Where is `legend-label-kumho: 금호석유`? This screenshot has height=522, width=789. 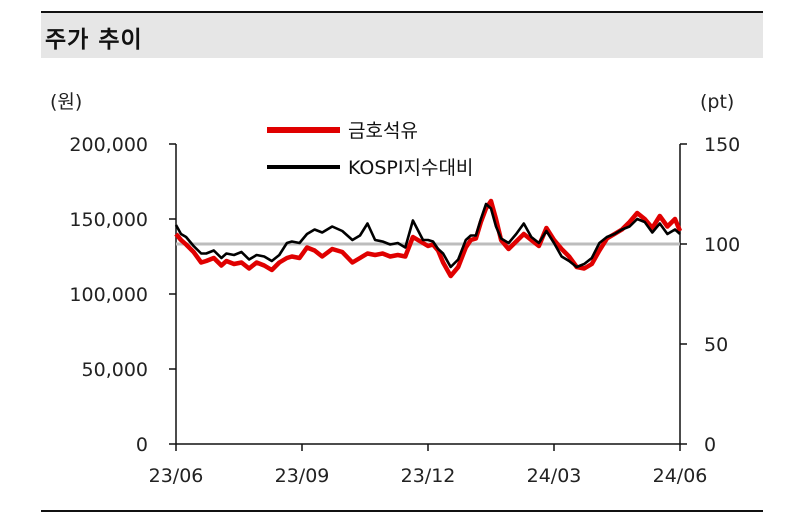
legend-label-kumho: 금호석유 is located at coordinates (383, 131).